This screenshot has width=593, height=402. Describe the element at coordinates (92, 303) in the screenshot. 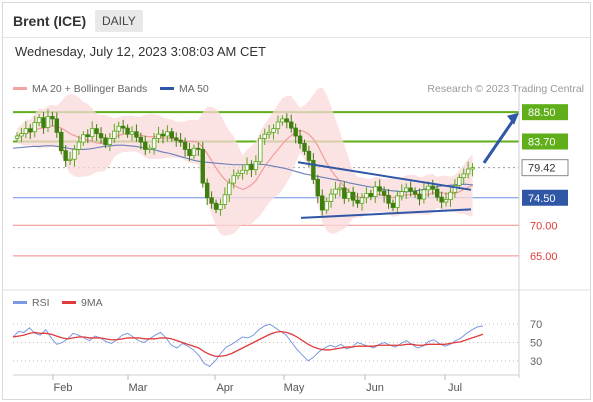

I see `ma9-legend-label: 9MA` at that location.